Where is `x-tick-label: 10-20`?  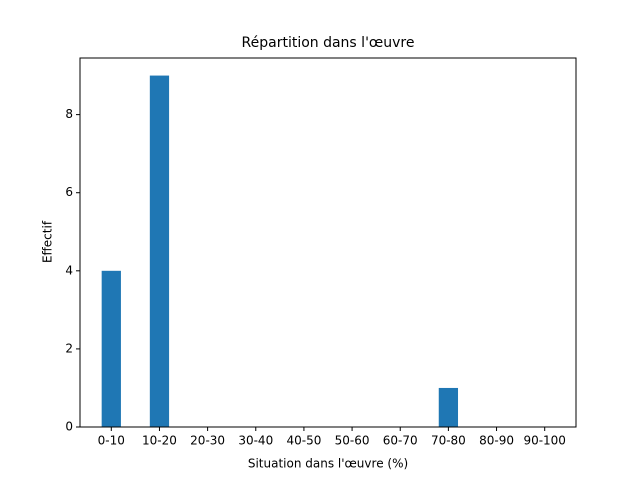 x-tick-label: 10-20 is located at coordinates (159, 441).